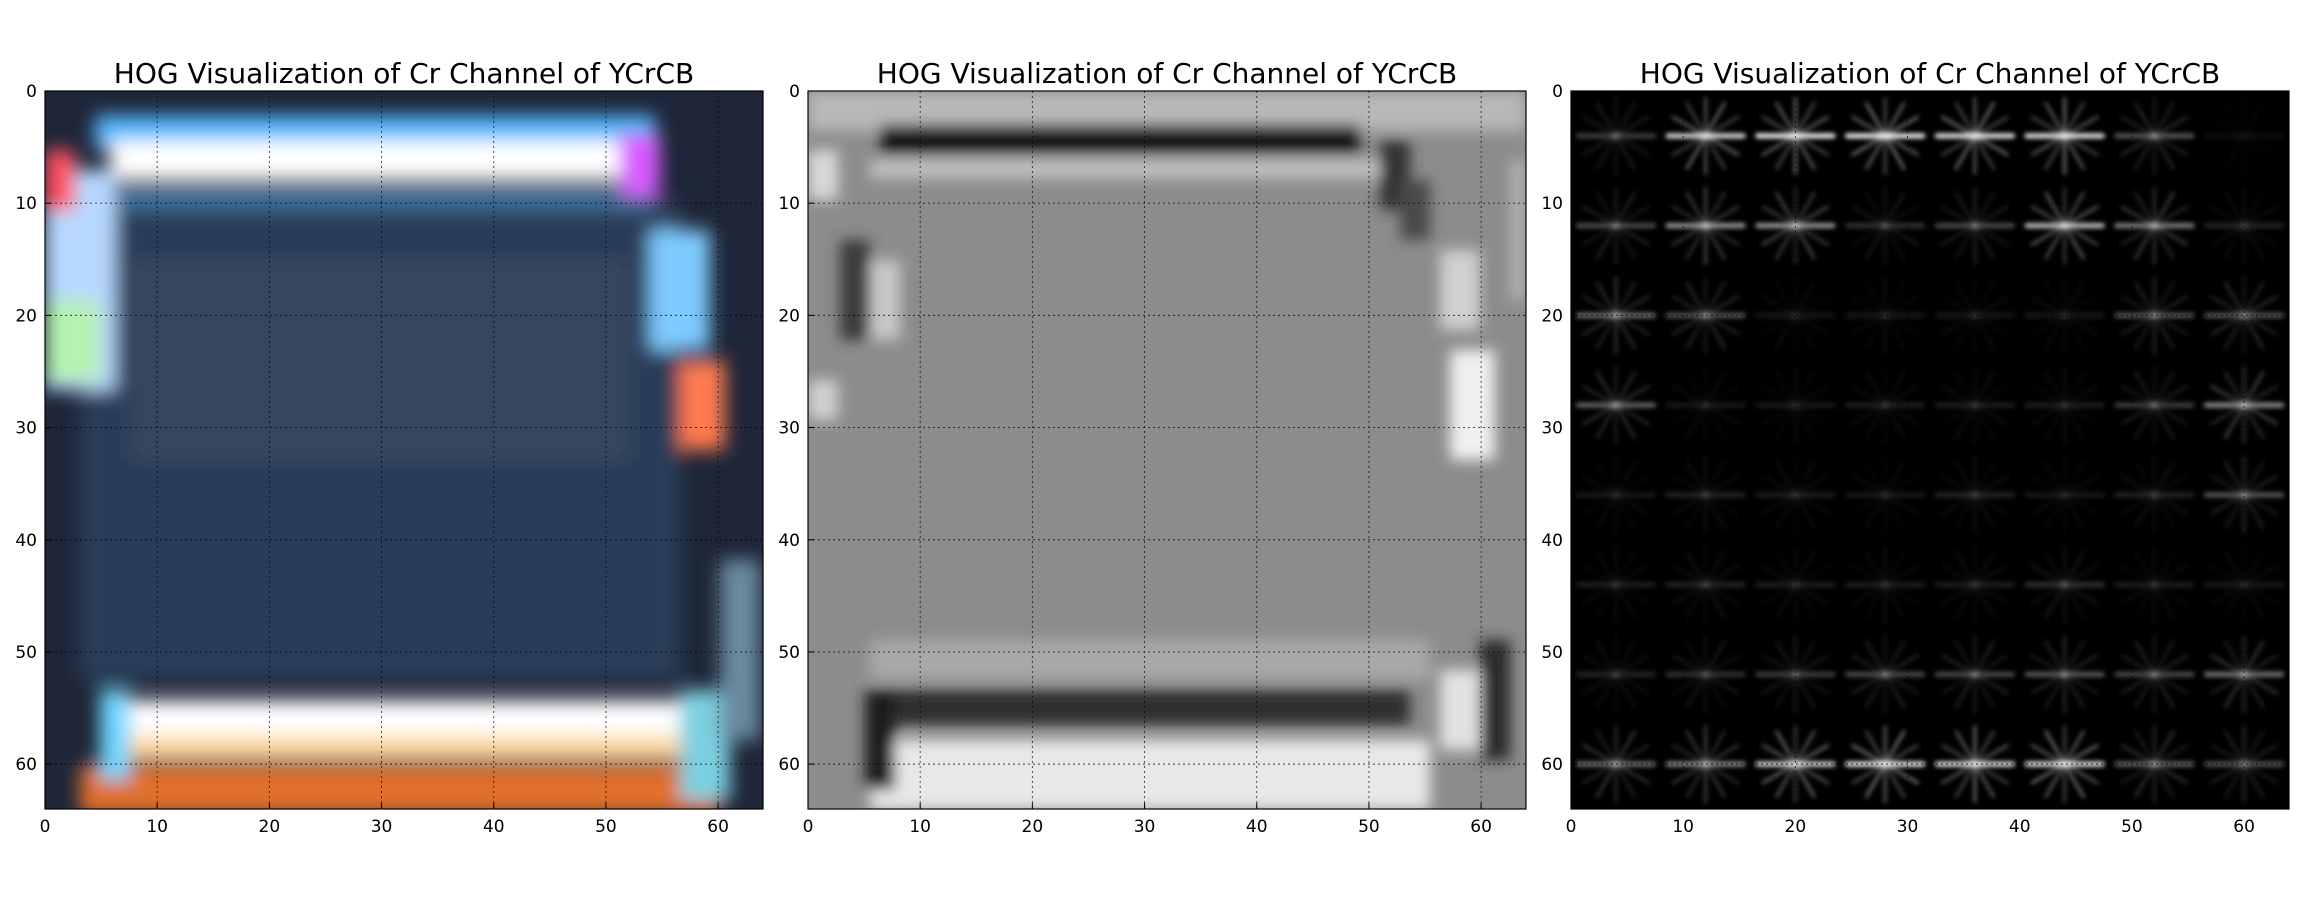  I want to click on panel-3-title: HOG Visualization of Cr Channel of YCrCB, so click(1930, 73).